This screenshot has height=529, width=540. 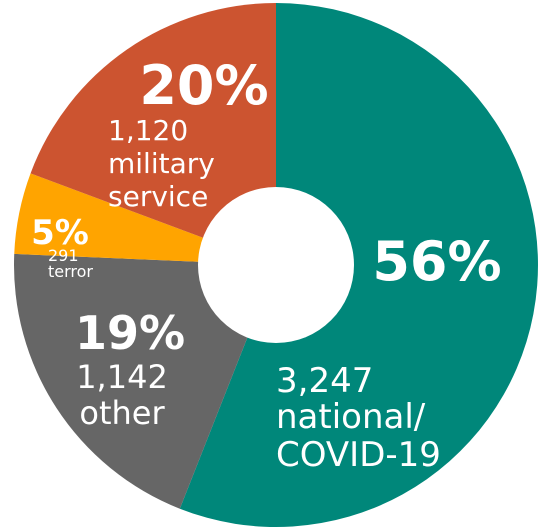 I want to click on percent-label-military: 20%, so click(x=203, y=85).